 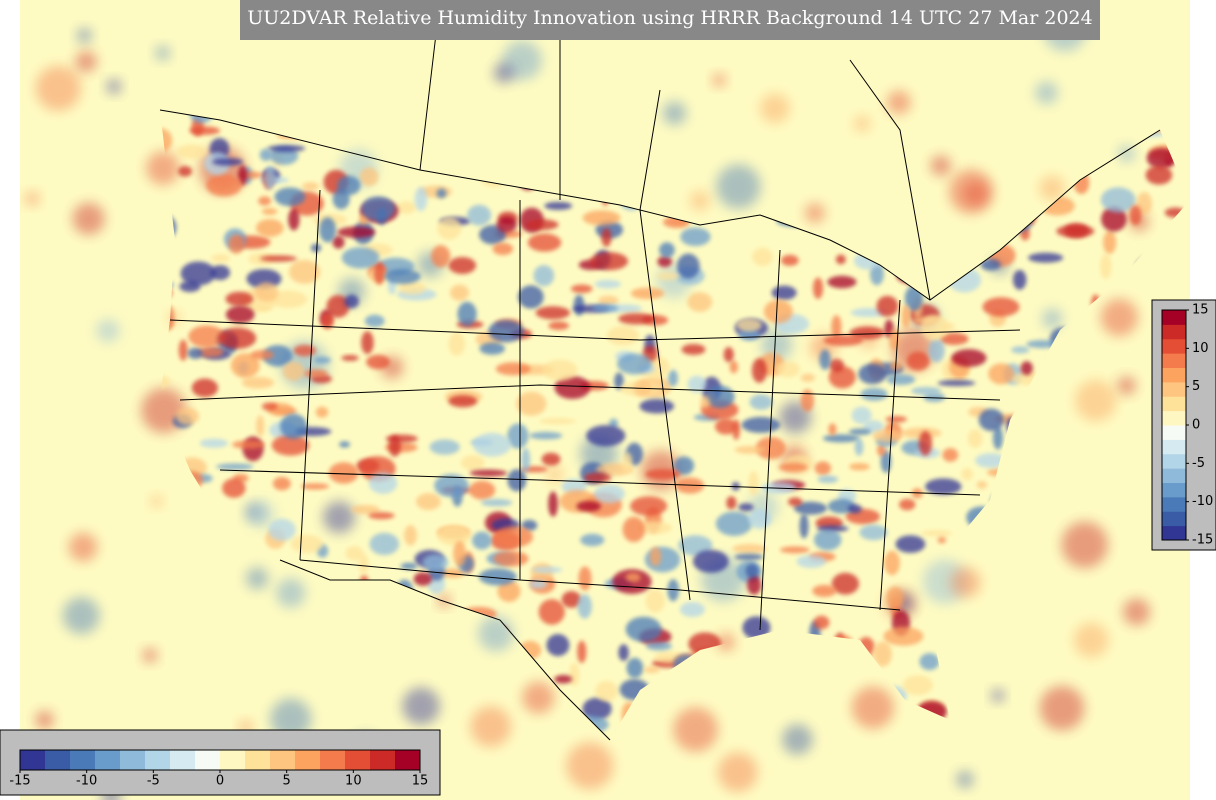 What do you see at coordinates (220, 781) in the screenshot?
I see `colorbar-tick-label: 0` at bounding box center [220, 781].